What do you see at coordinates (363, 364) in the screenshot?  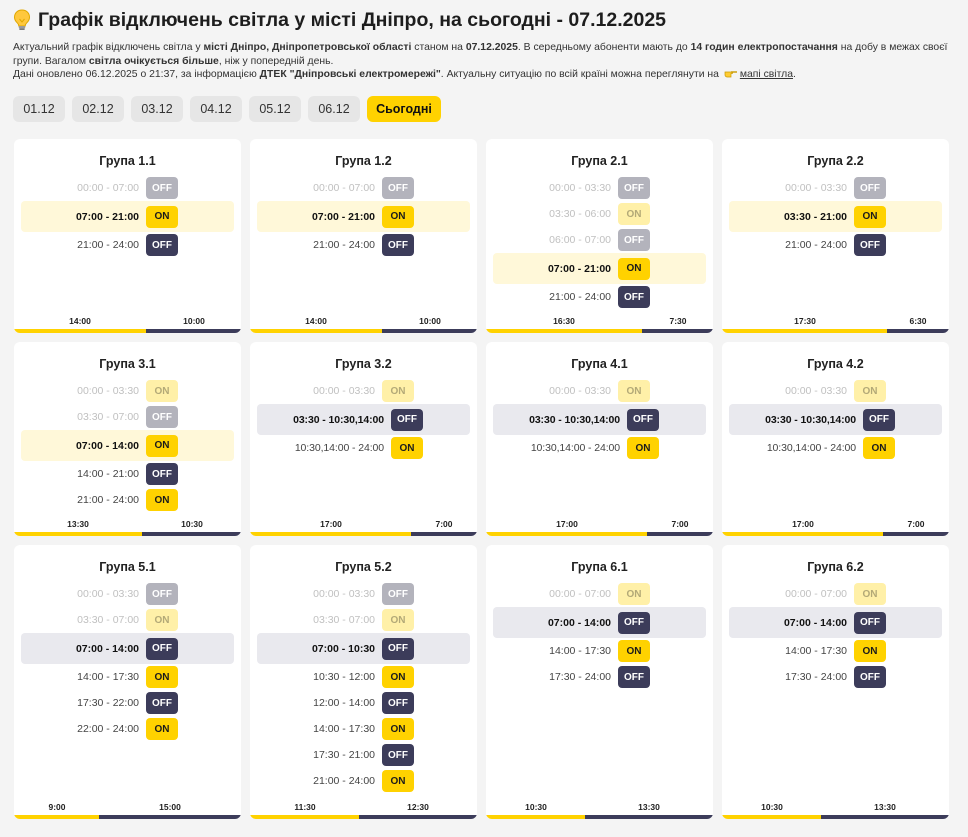 I see `group-title: Група 3.2` at bounding box center [363, 364].